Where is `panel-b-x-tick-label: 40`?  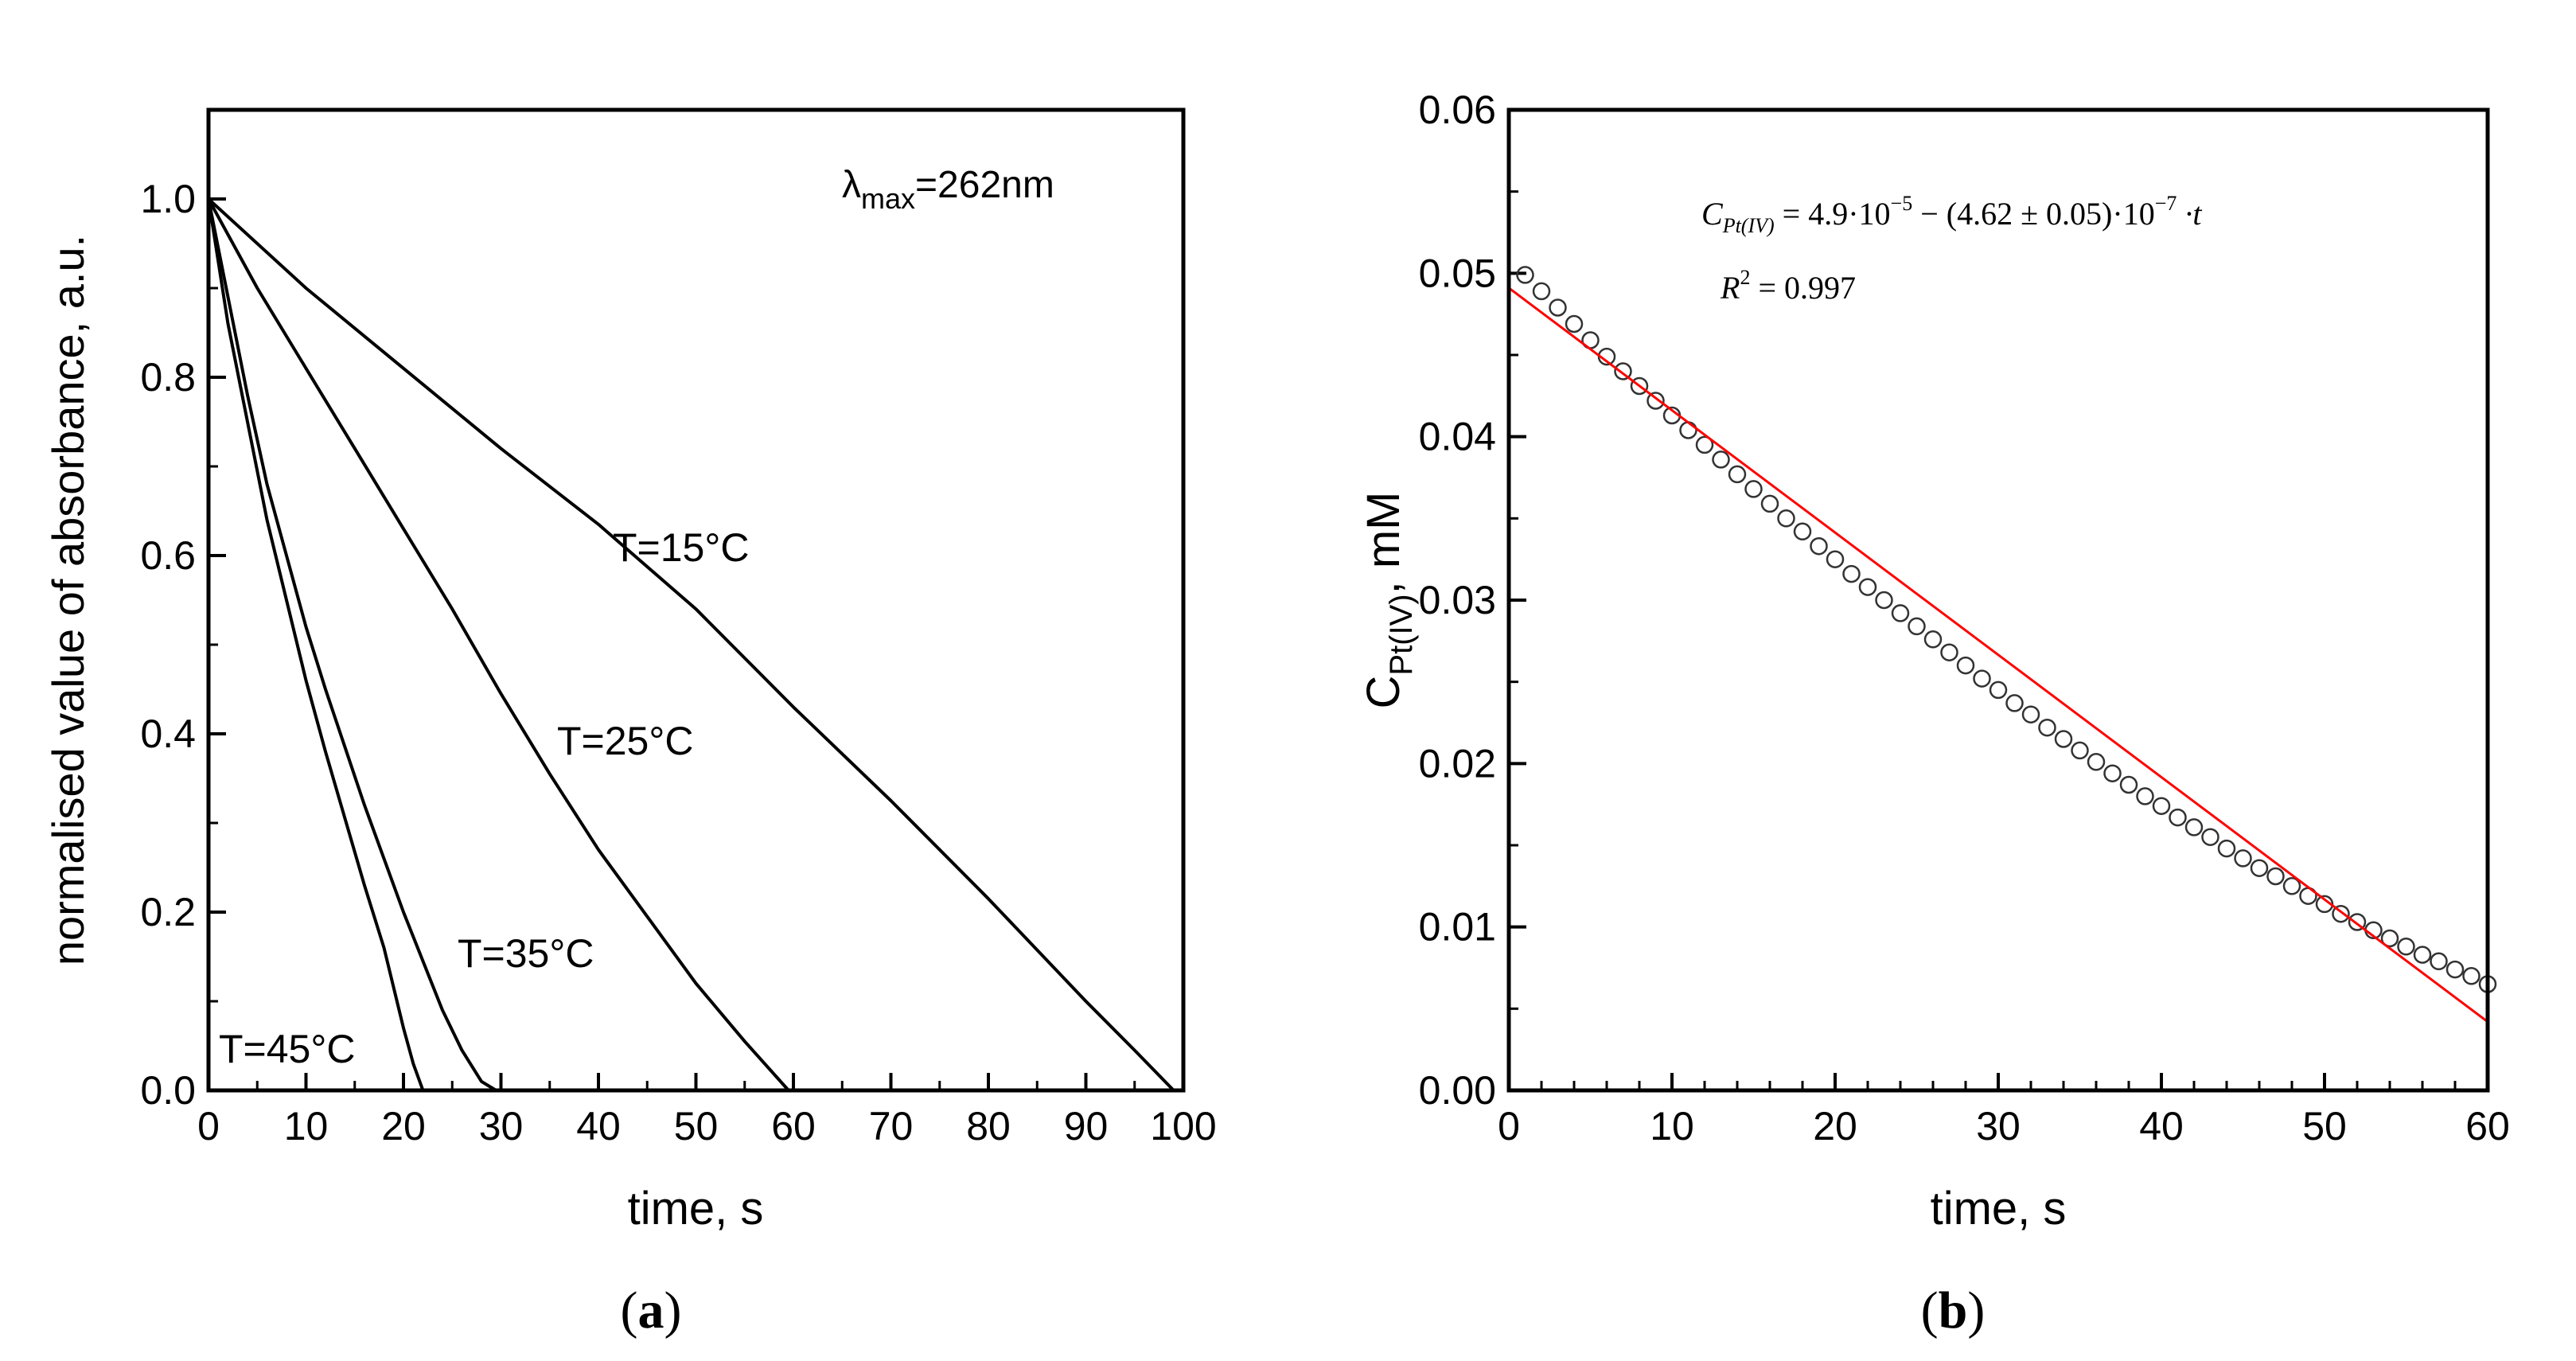 panel-b-x-tick-label: 40 is located at coordinates (2161, 1126).